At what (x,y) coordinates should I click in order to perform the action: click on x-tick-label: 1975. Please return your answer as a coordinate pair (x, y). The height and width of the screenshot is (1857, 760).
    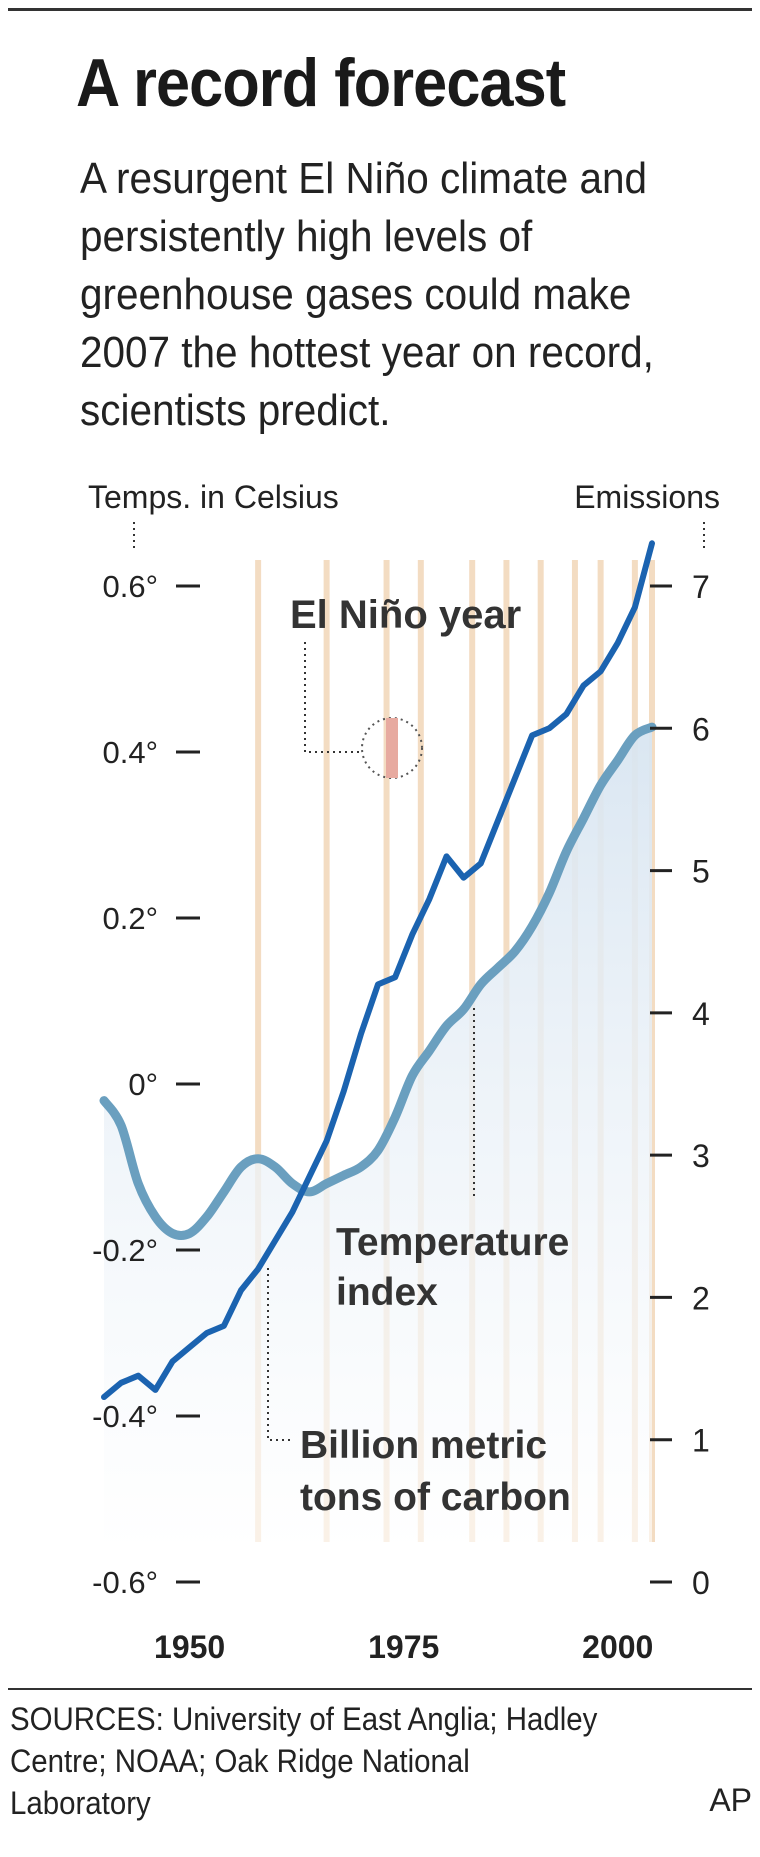
    Looking at the image, I should click on (403, 1647).